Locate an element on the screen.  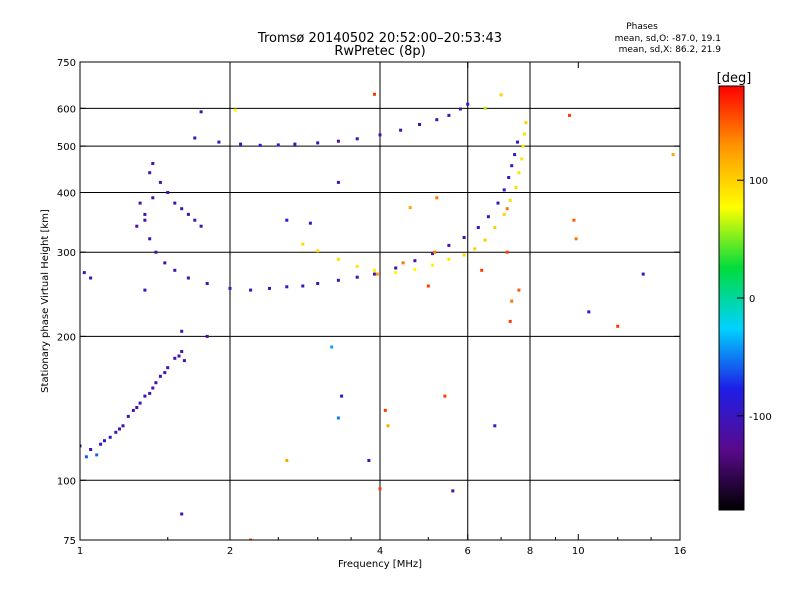
x-tick-label: 8 is located at coordinates (530, 551).